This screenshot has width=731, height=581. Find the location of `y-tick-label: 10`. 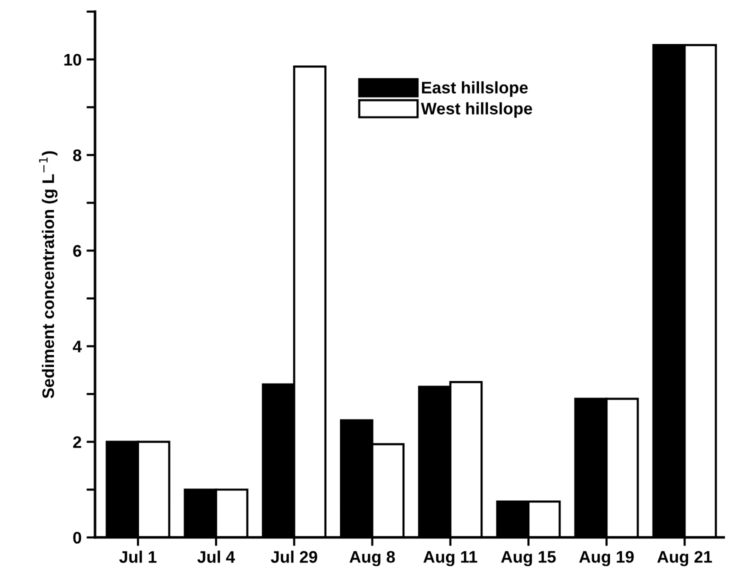

y-tick-label: 10 is located at coordinates (73, 60).